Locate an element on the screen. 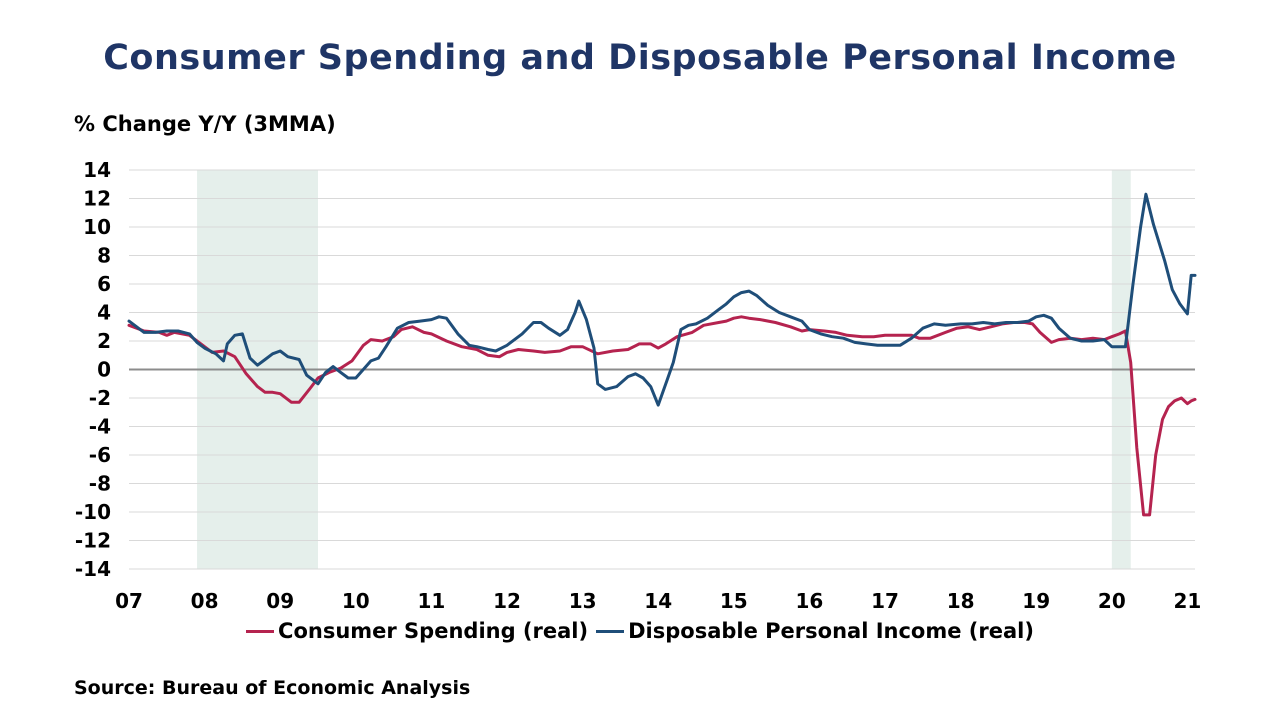 The width and height of the screenshot is (1280, 720). y-tick-label: -14 is located at coordinates (93, 569).